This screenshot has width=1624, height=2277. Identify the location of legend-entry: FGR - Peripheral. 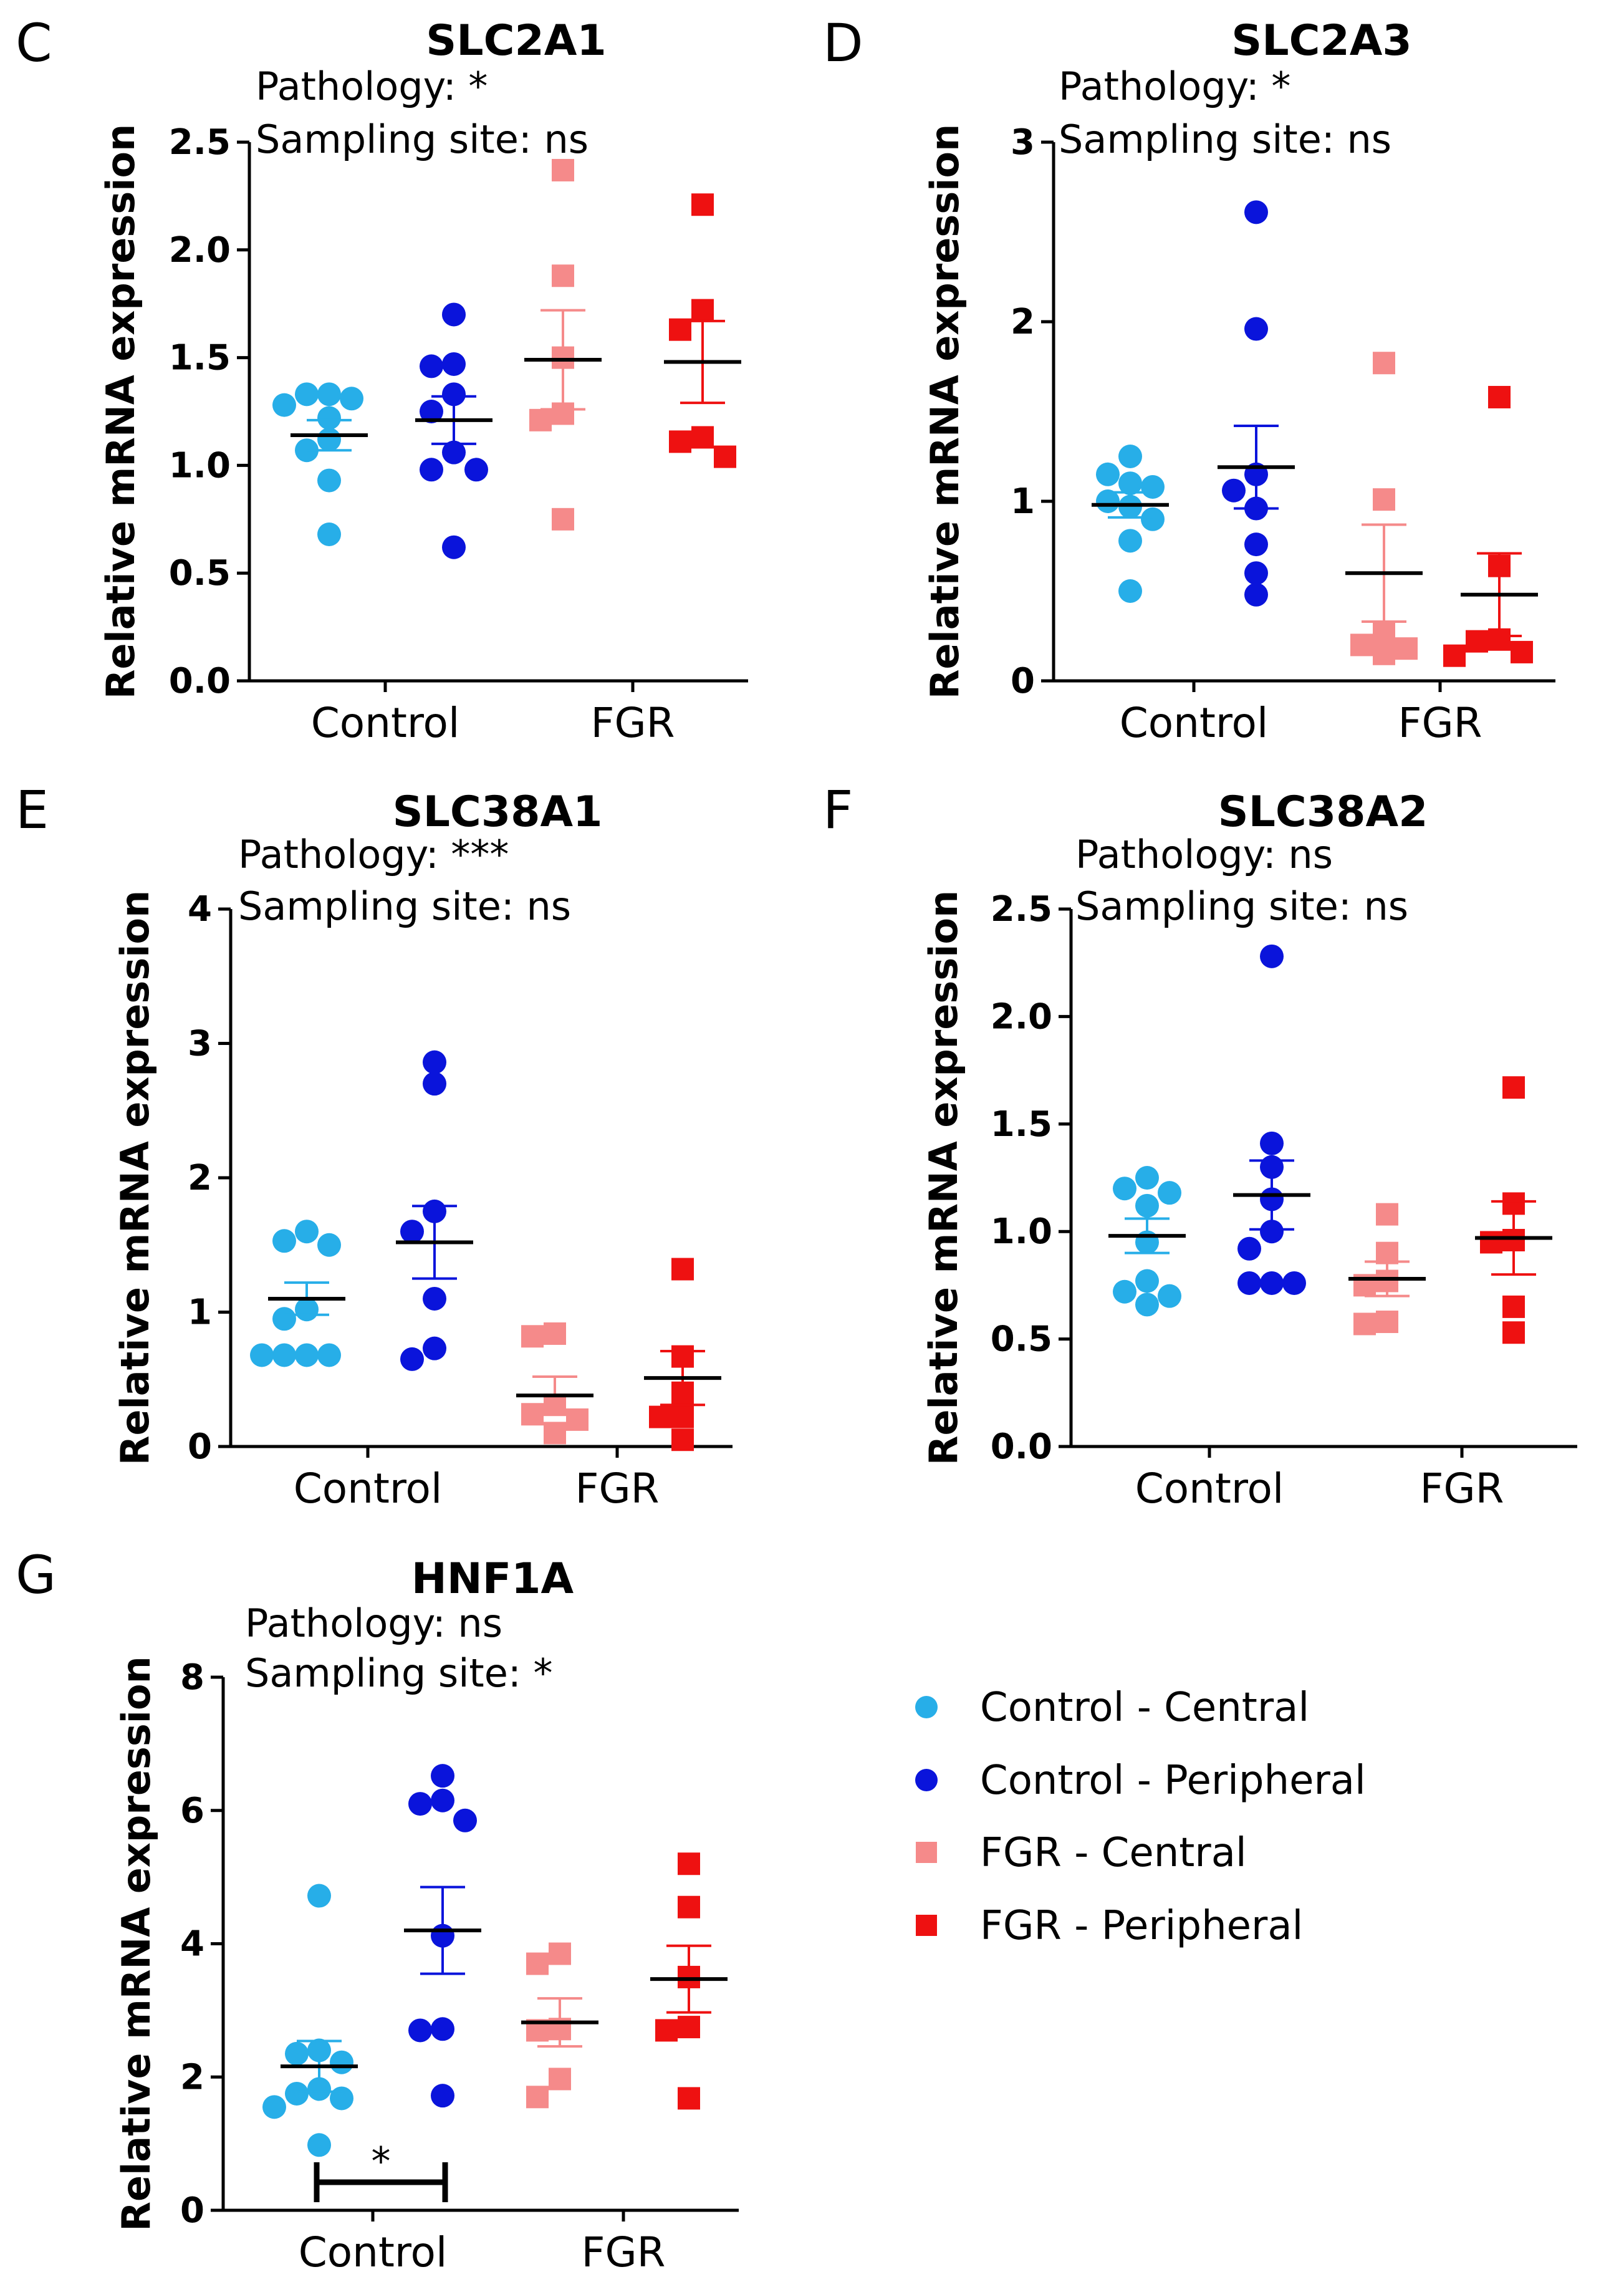
(1109, 1926).